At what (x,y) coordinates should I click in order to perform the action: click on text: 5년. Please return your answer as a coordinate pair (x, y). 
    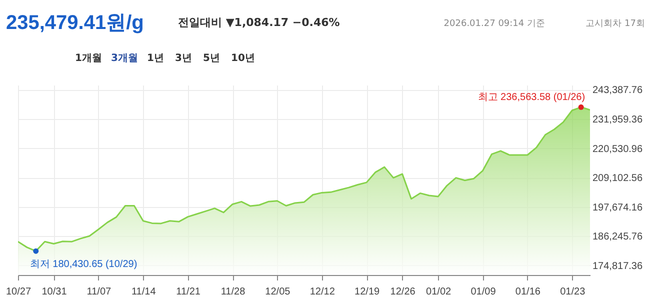
    Looking at the image, I should click on (211, 58).